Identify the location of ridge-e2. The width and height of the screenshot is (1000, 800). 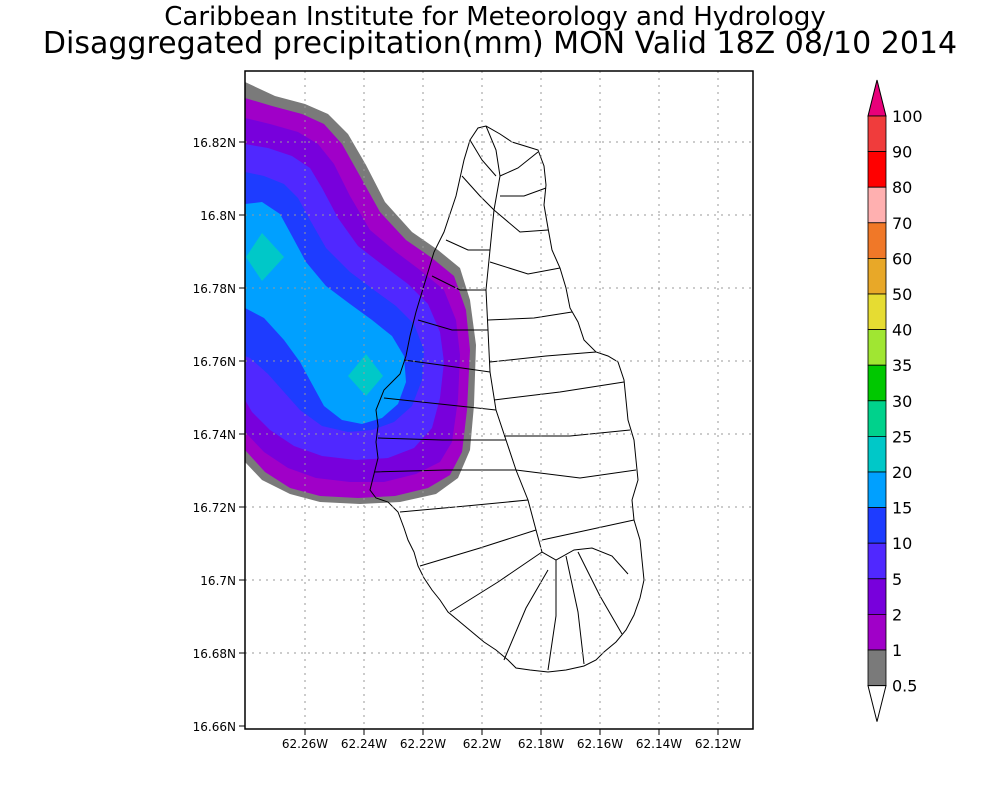
(525, 268).